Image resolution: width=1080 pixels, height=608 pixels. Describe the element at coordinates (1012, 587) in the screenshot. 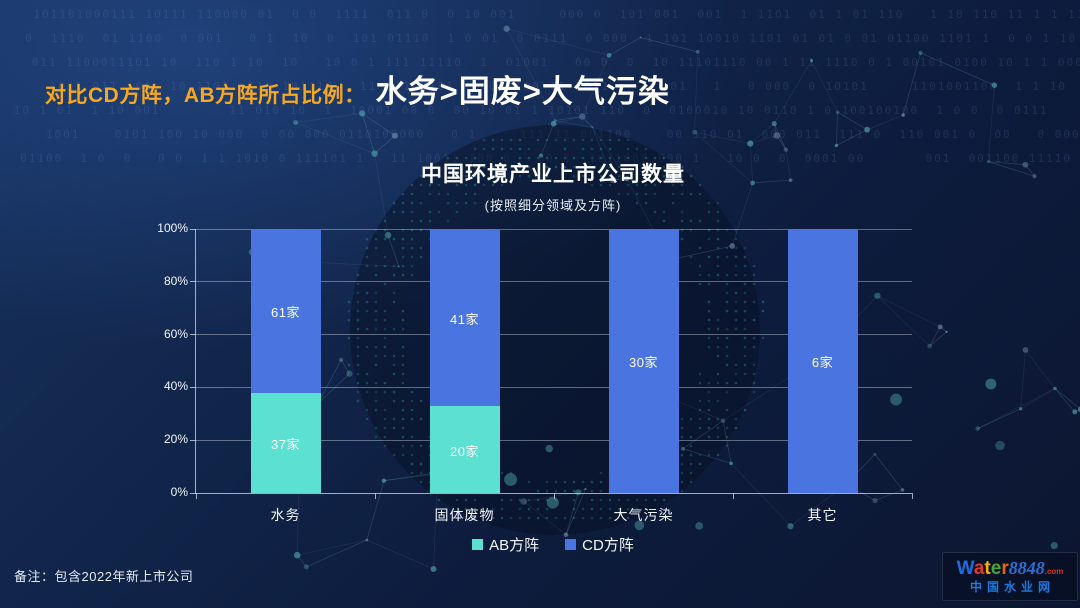

I see `logo-subtitle: 中国水业网` at that location.